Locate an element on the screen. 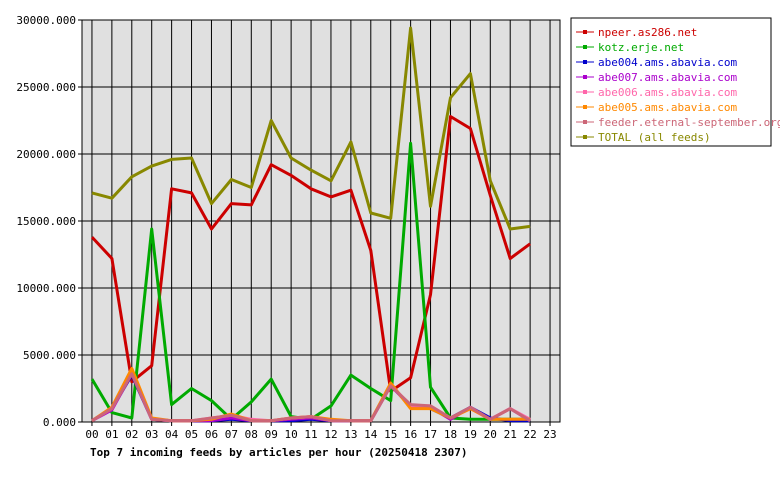 This screenshot has height=480, width=780. x-tick-label: 15 is located at coordinates (390, 434).